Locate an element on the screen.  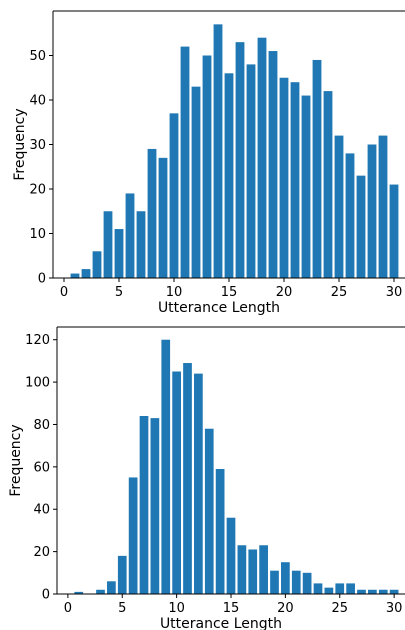
y-tick-label: 100 is located at coordinates (37, 383).